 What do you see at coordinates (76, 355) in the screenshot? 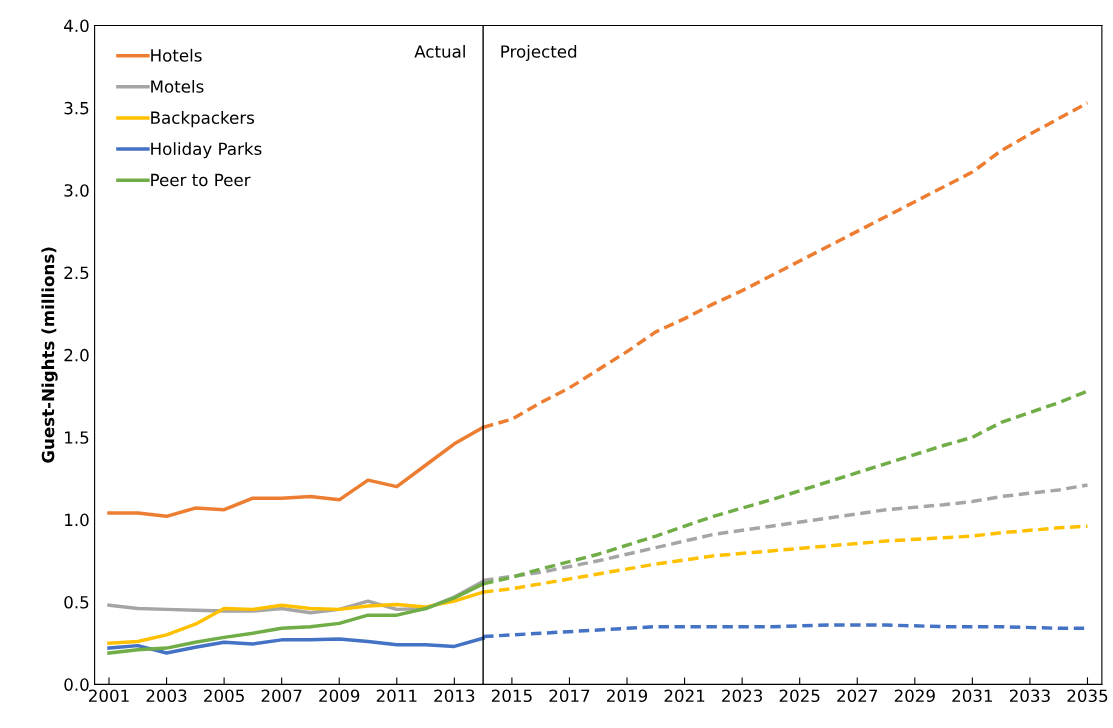
I see `y-tick-label: 2.0` at bounding box center [76, 355].